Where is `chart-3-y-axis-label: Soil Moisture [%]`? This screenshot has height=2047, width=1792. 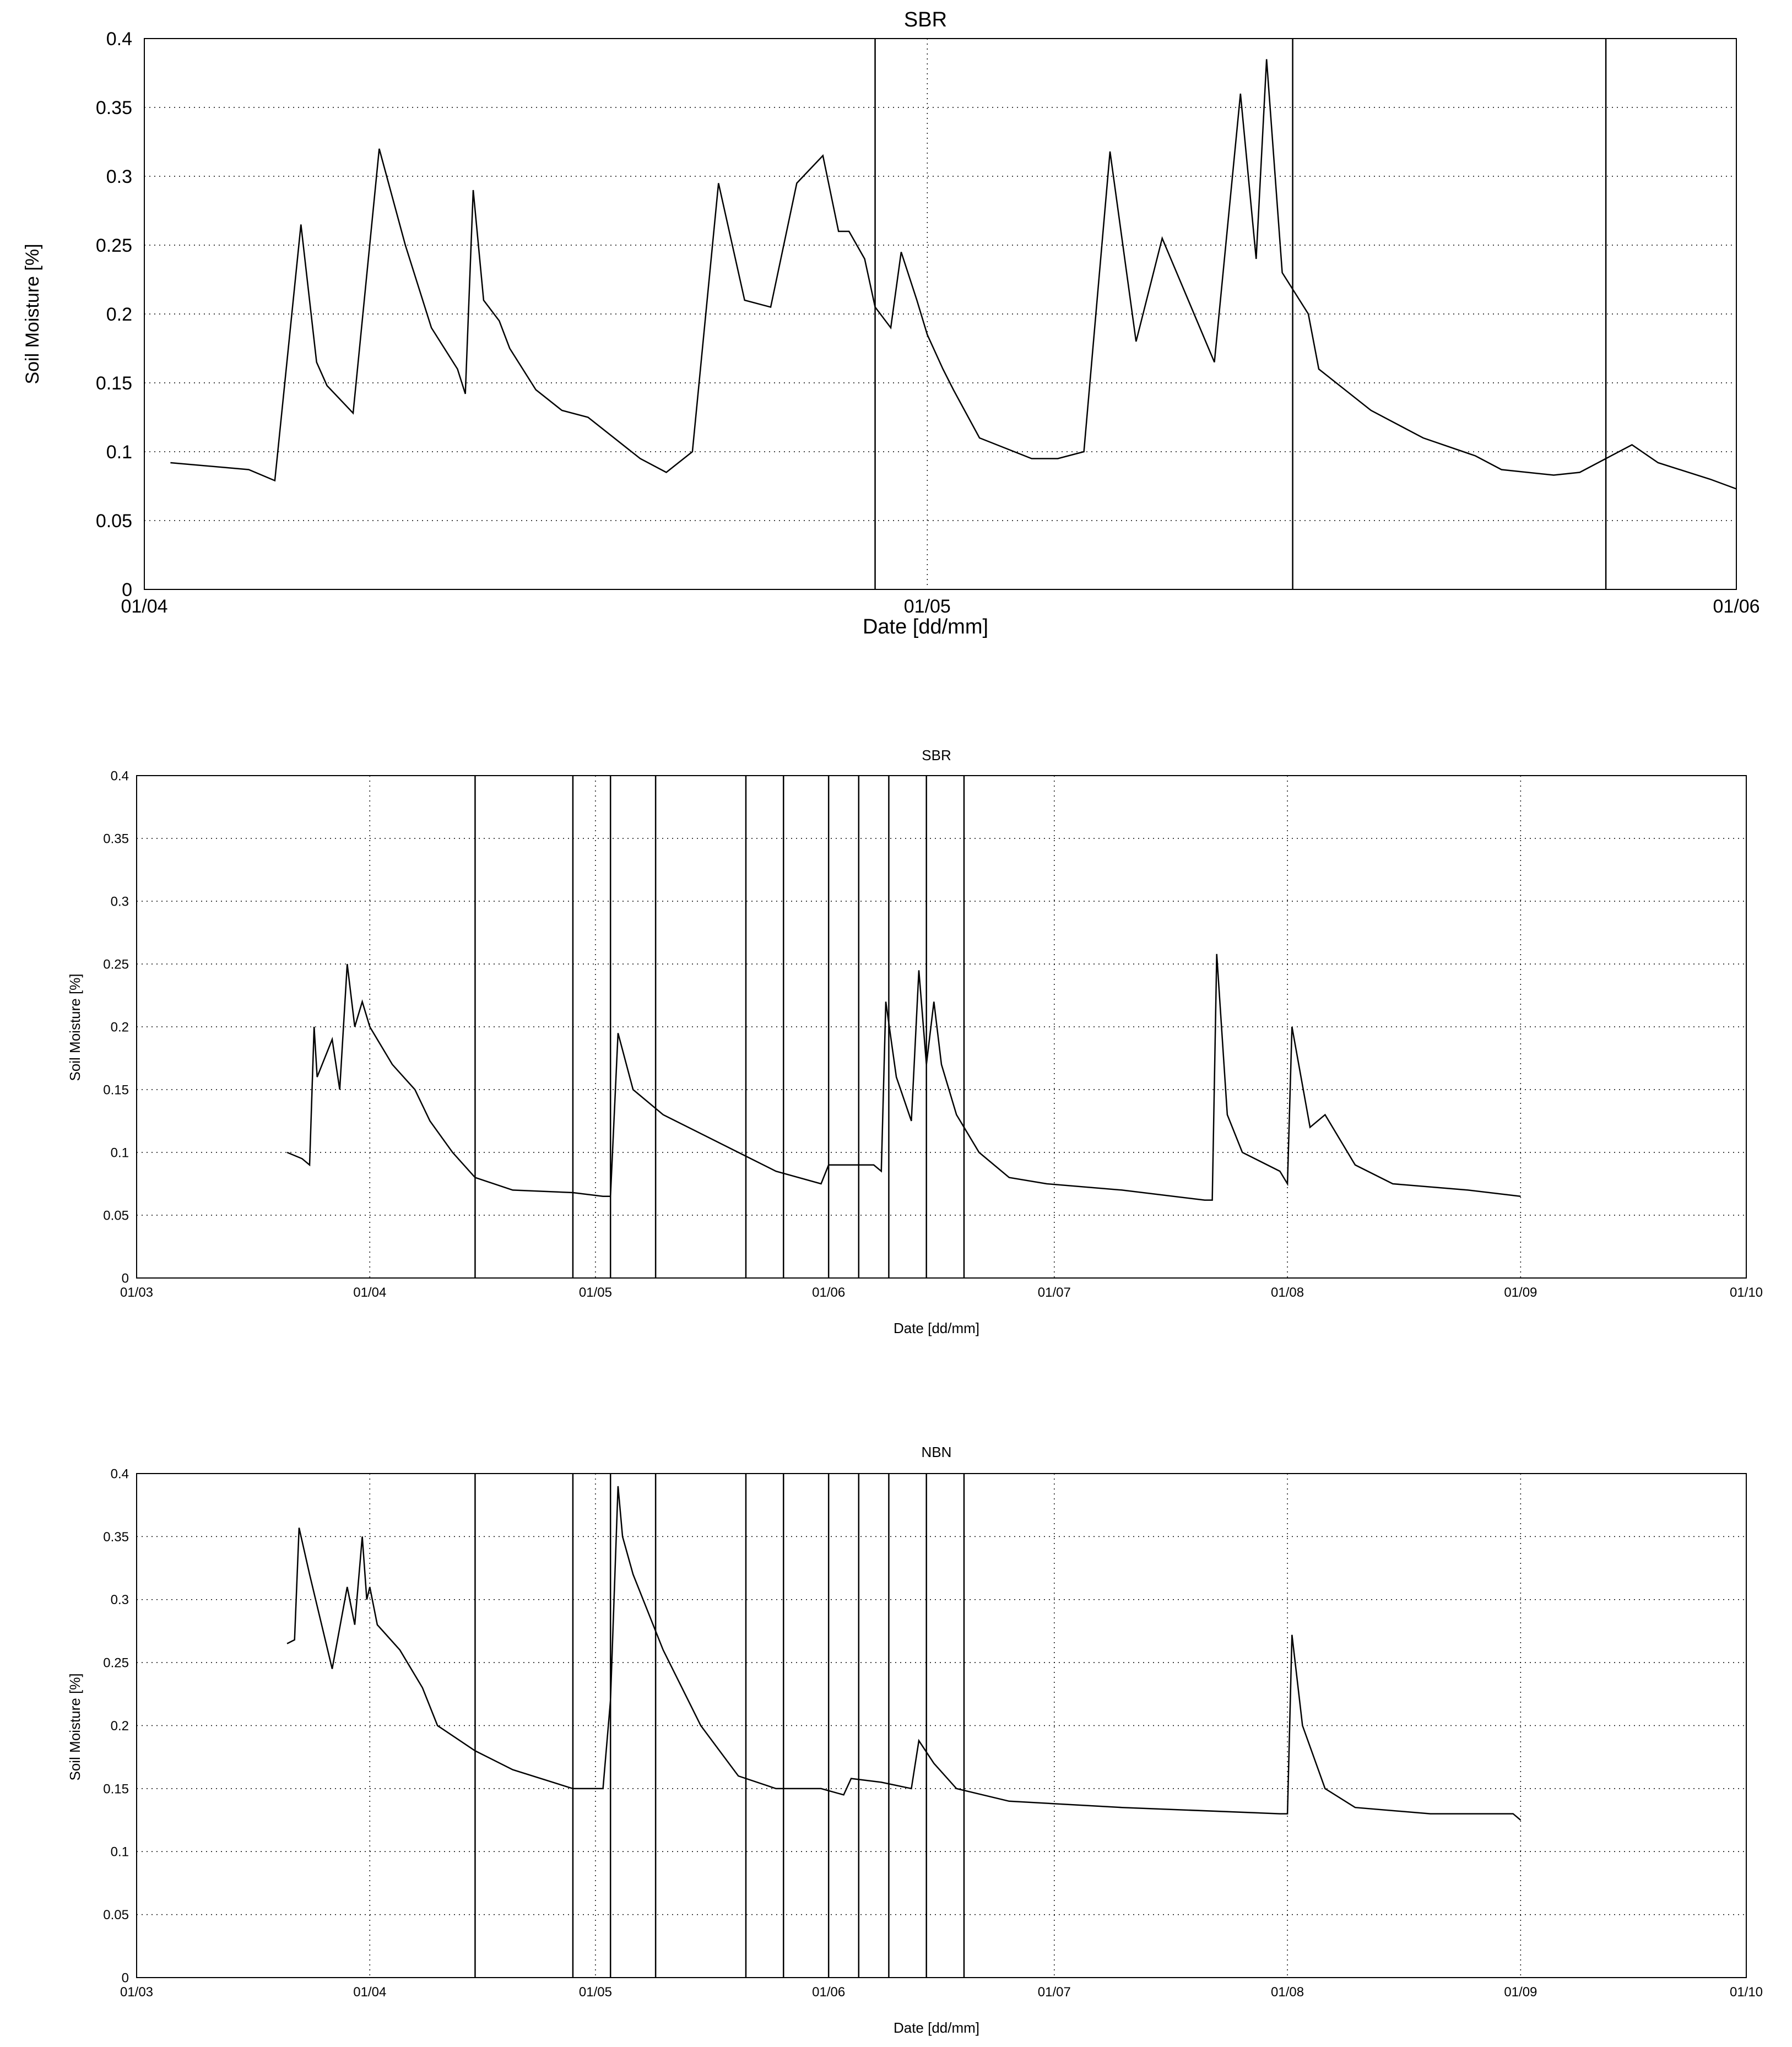 chart-3-y-axis-label: Soil Moisture [%] is located at coordinates (75, 1726).